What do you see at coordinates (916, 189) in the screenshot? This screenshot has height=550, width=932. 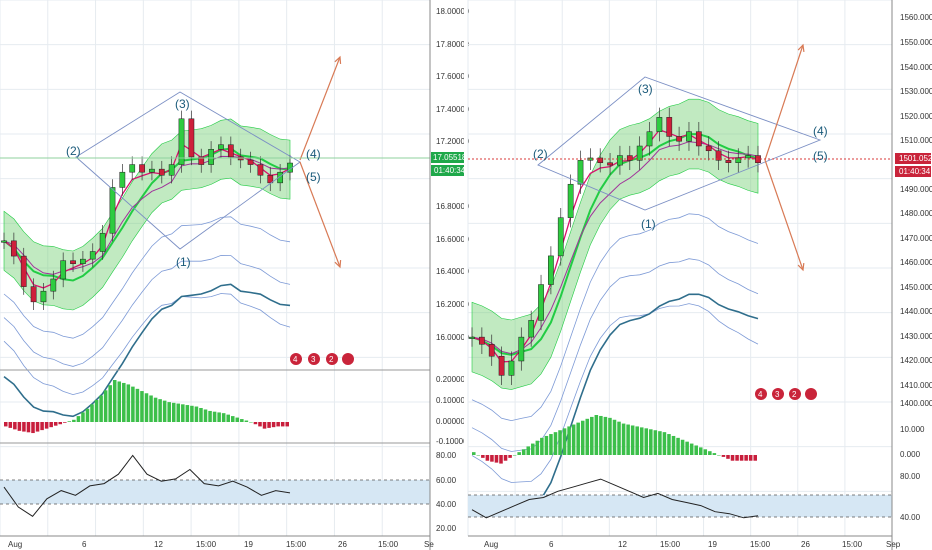 I see `right-price-tick: 1490.00000` at bounding box center [916, 189].